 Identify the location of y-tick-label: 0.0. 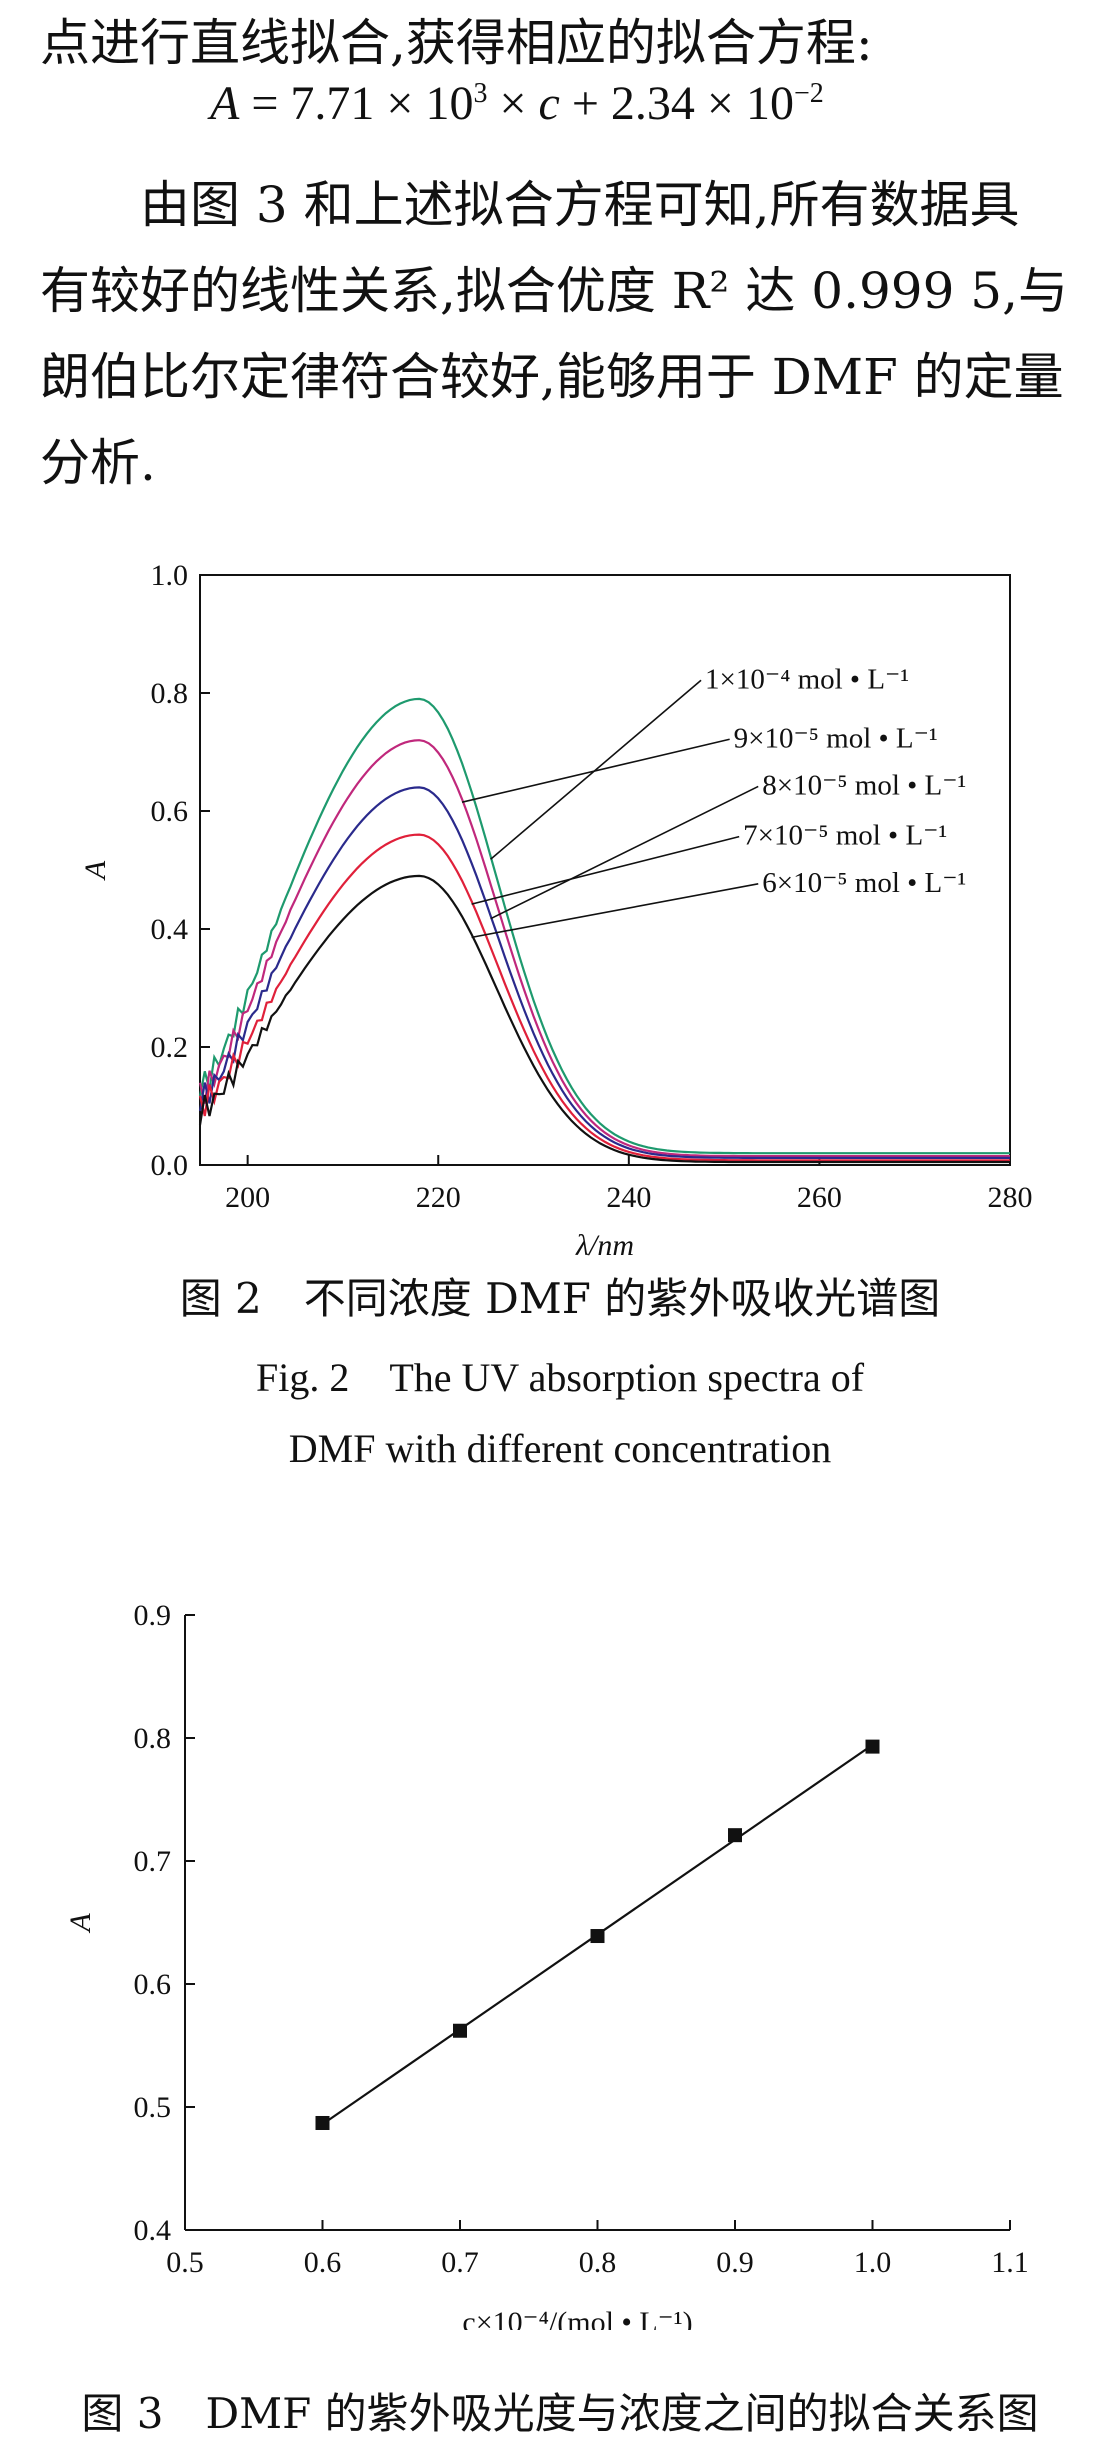
(170, 1165).